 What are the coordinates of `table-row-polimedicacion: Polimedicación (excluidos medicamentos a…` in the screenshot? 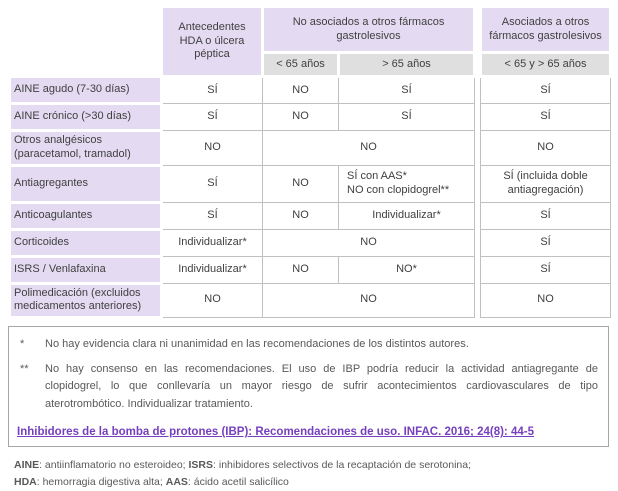 It's located at (310, 300).